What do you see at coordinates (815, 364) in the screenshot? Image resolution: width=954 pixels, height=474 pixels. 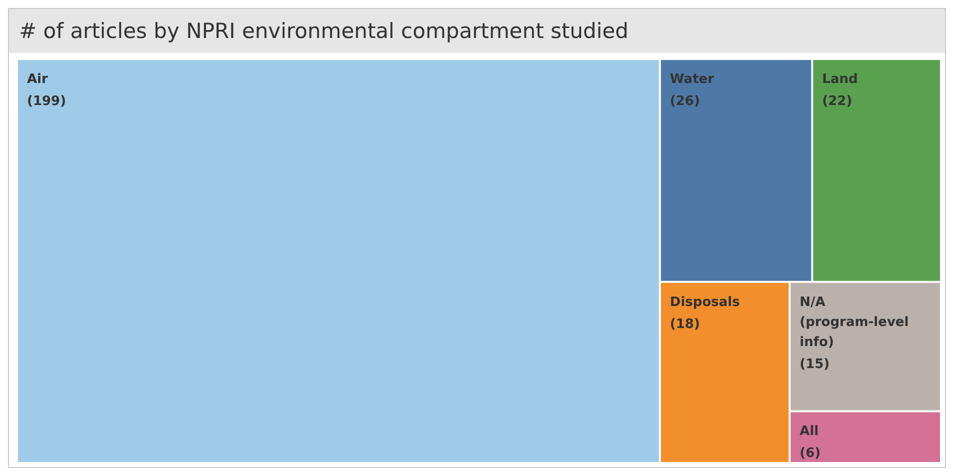 I see `data-label: (15)` at bounding box center [815, 364].